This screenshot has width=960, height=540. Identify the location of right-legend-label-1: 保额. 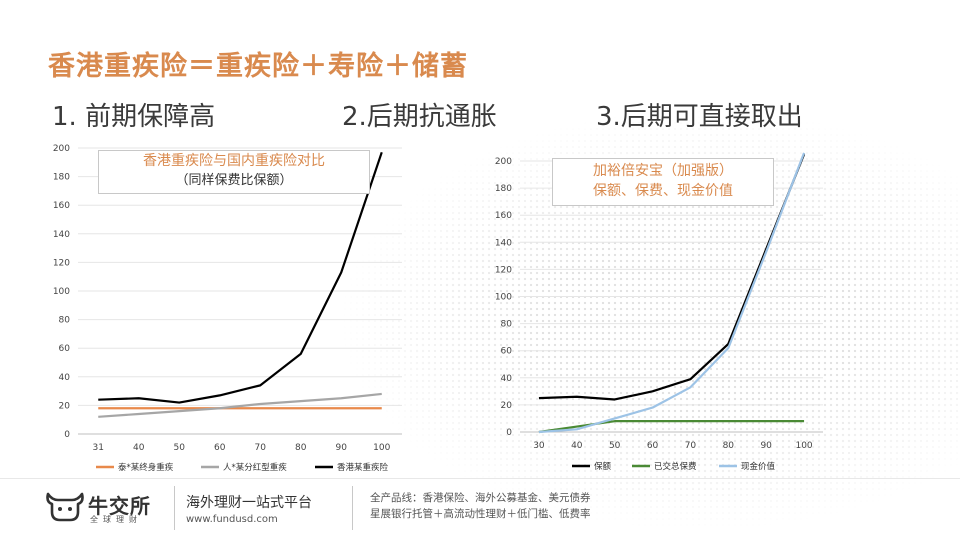
(603, 466).